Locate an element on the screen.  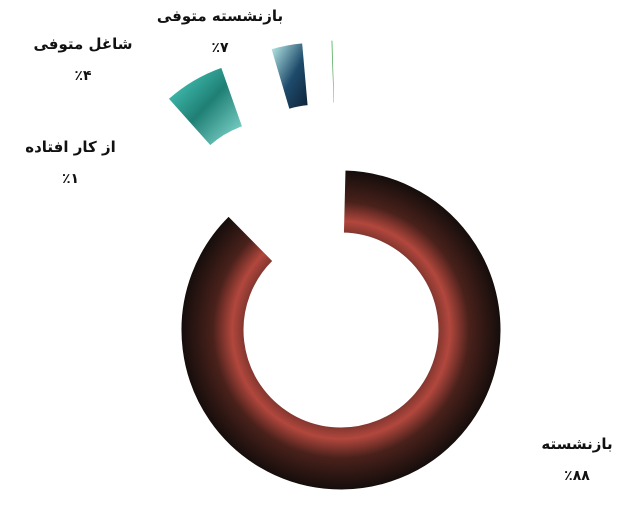
slice-percent: ٪۴ is located at coordinates (83, 76).